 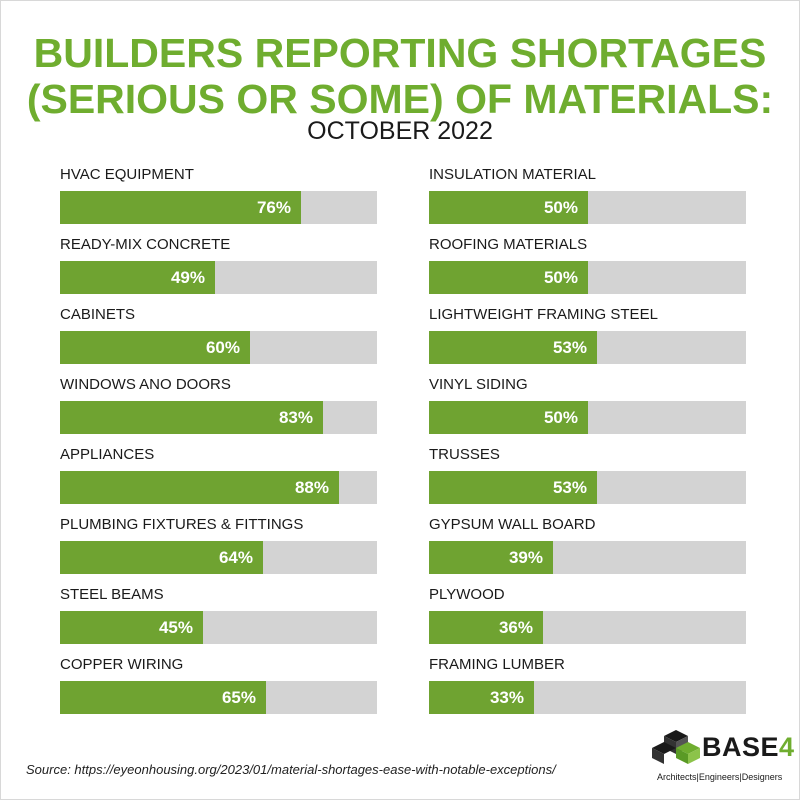 What do you see at coordinates (512, 174) in the screenshot?
I see `bar-label: INSULATION MATERIAL` at bounding box center [512, 174].